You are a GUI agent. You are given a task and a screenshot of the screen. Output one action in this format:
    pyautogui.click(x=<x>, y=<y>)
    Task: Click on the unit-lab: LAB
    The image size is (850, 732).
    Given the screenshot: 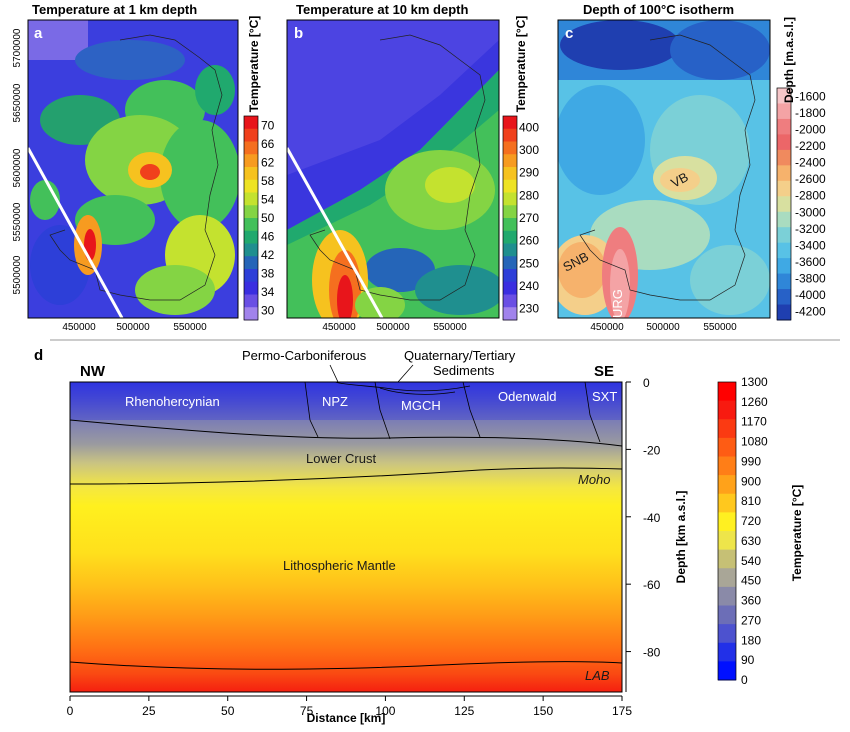 What is the action you would take?
    pyautogui.click(x=597, y=675)
    